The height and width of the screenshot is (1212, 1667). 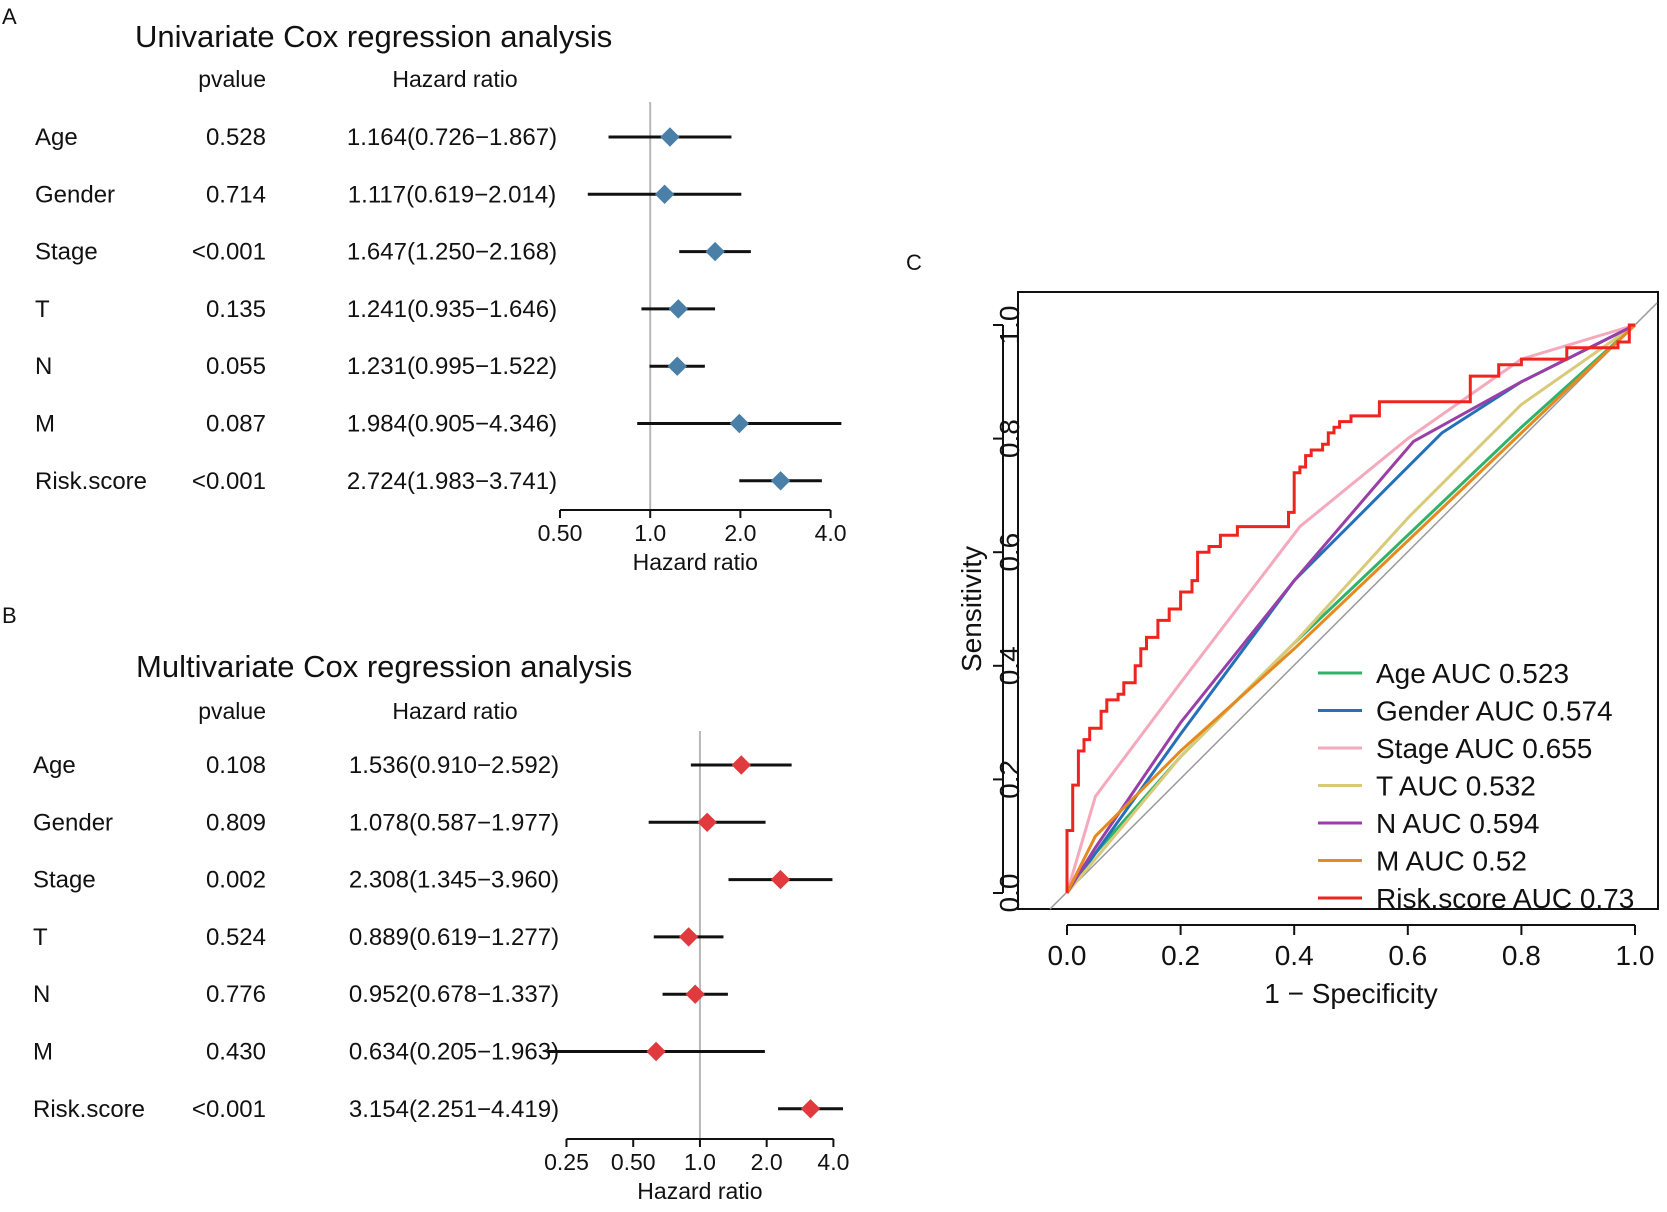 I want to click on row-hazard-ratio: 1.164(0.726−1.867), so click(x=452, y=137).